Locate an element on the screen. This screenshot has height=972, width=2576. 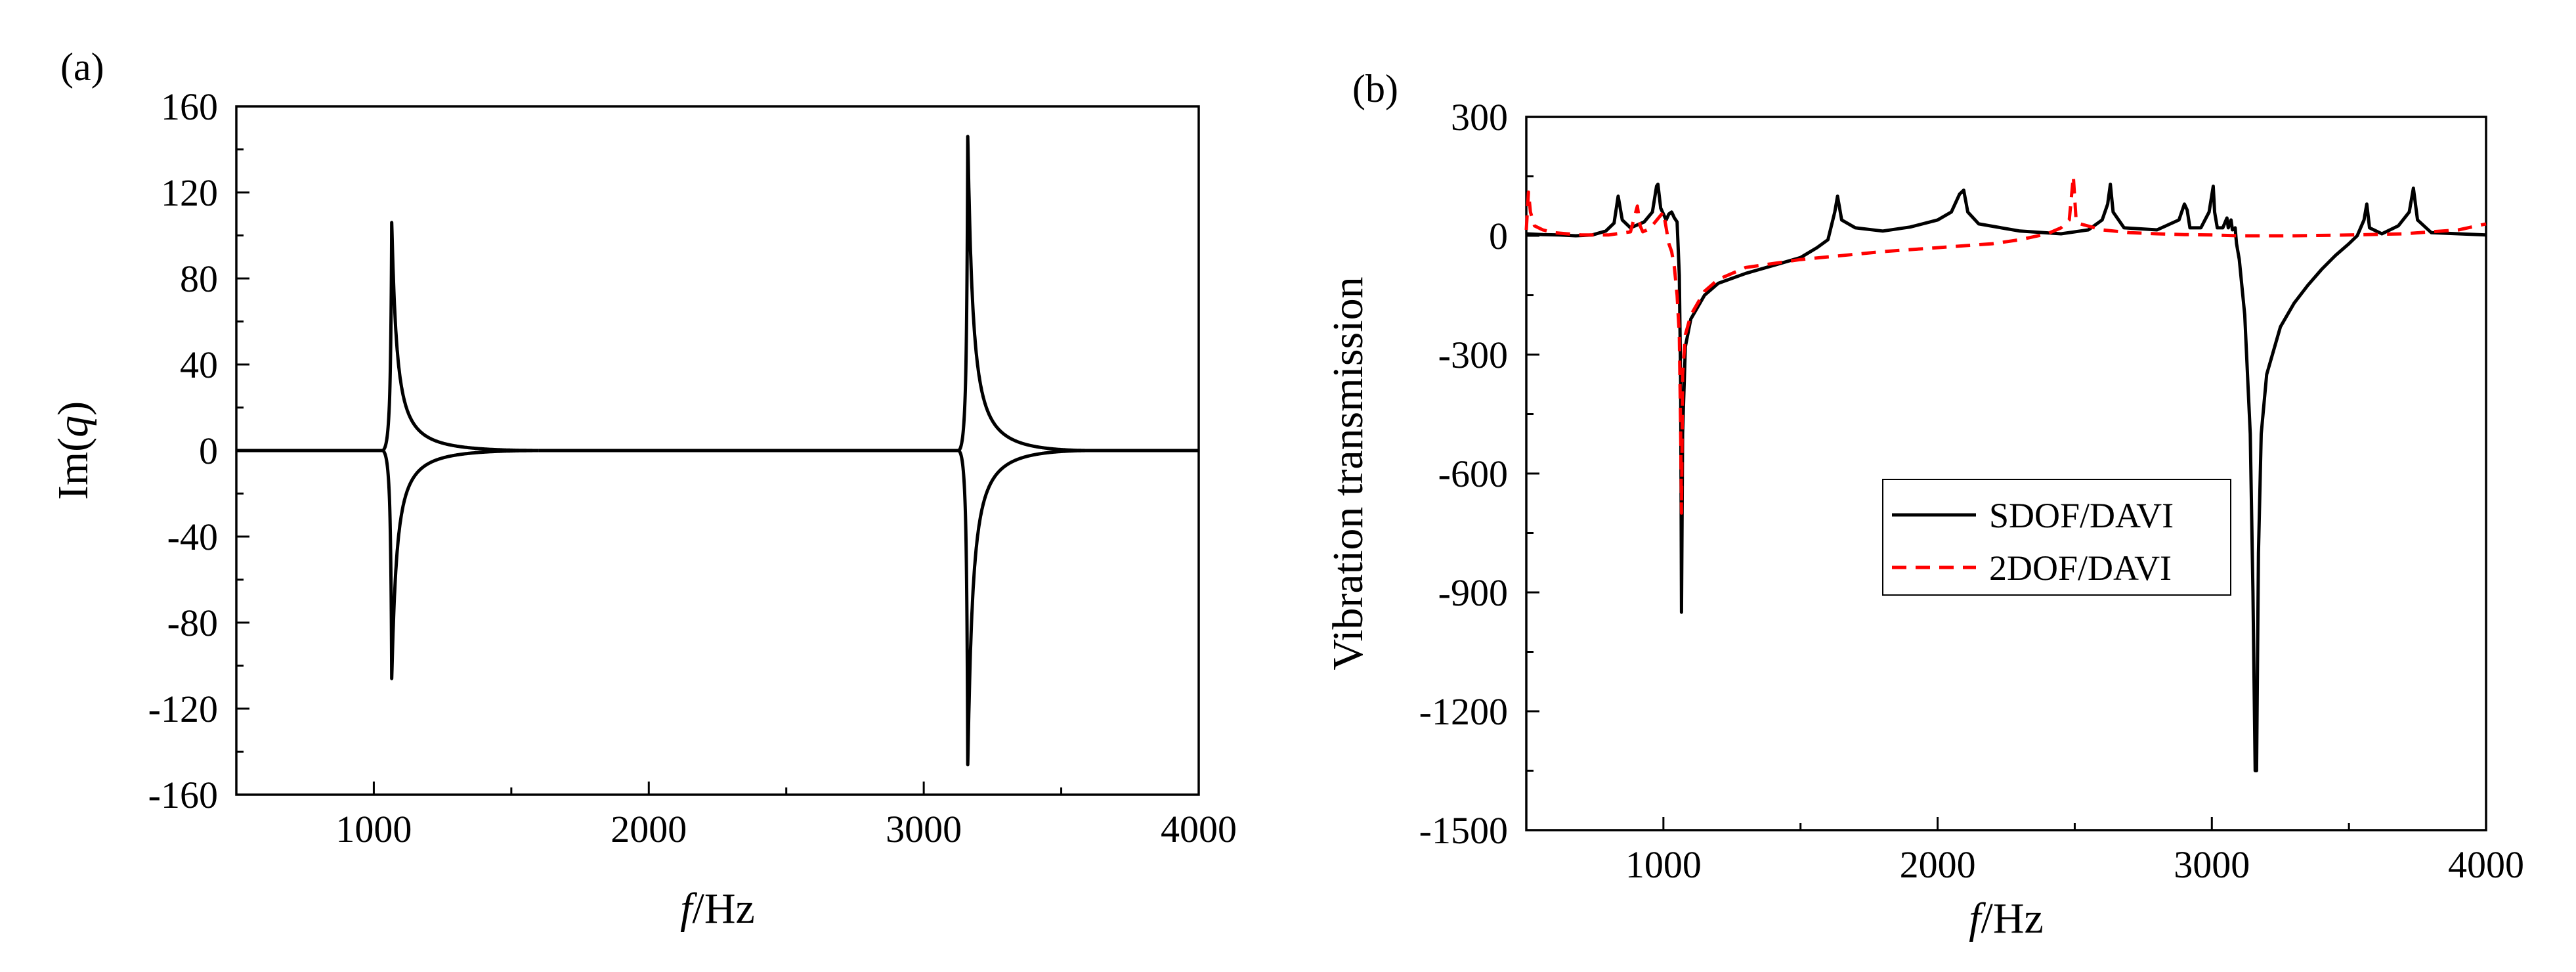
panel-a-x-tick-label: 4000 is located at coordinates (1199, 829).